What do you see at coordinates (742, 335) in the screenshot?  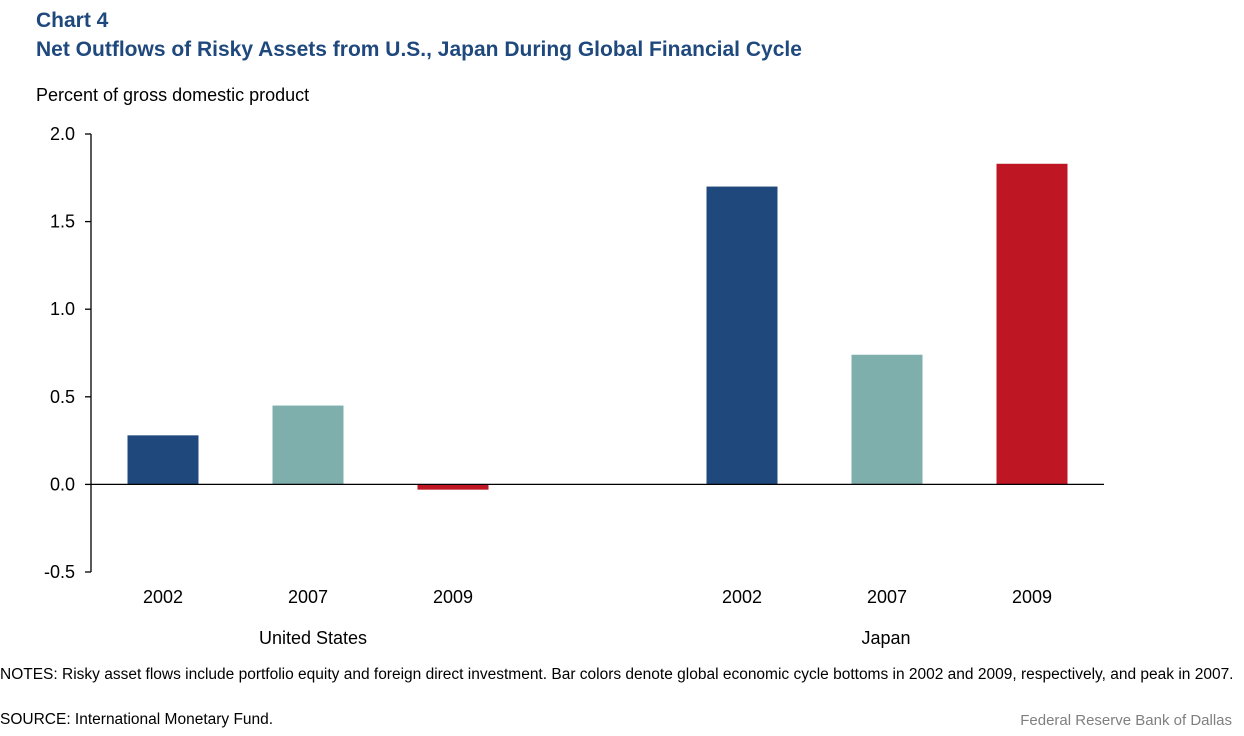 I see `bar-japan-2002` at bounding box center [742, 335].